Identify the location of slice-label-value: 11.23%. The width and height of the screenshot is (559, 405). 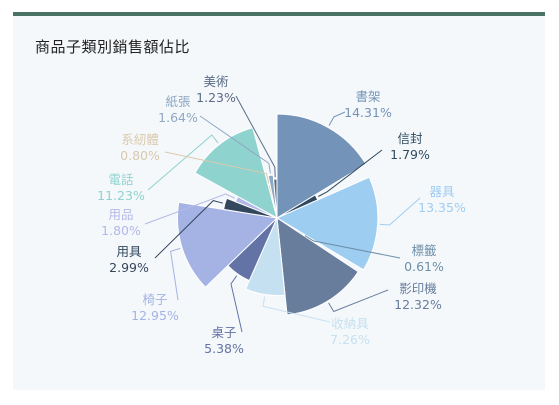
(121, 195).